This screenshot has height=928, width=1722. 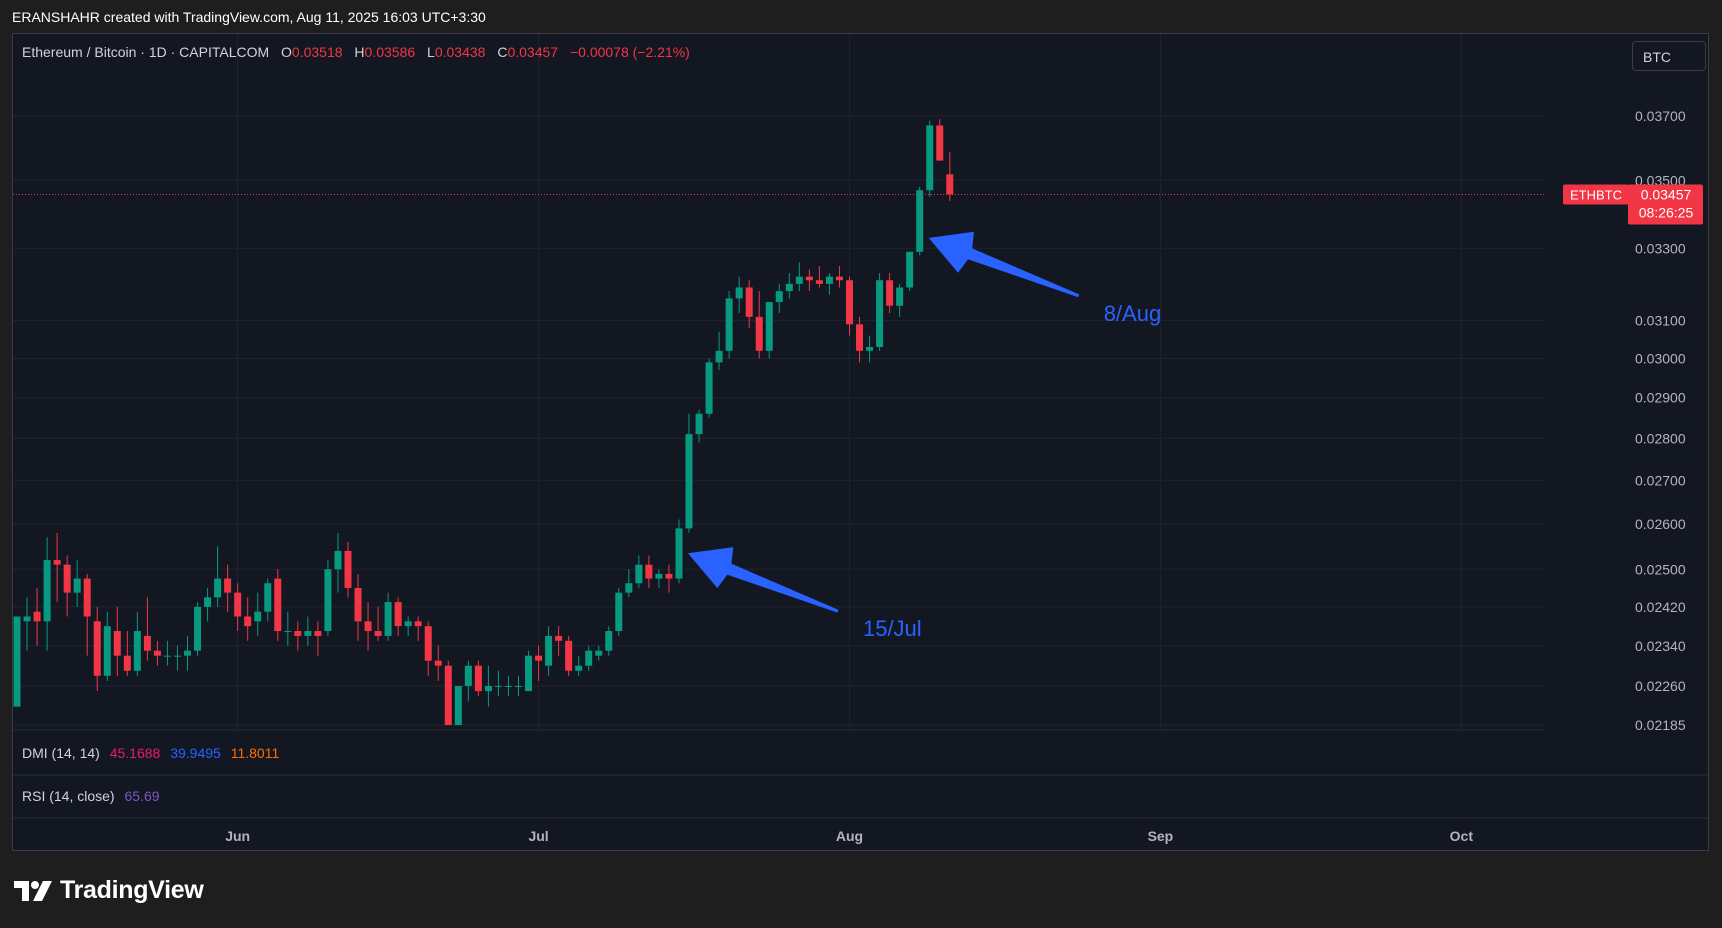 I want to click on tradingview-logo: TradingView, so click(x=109, y=890).